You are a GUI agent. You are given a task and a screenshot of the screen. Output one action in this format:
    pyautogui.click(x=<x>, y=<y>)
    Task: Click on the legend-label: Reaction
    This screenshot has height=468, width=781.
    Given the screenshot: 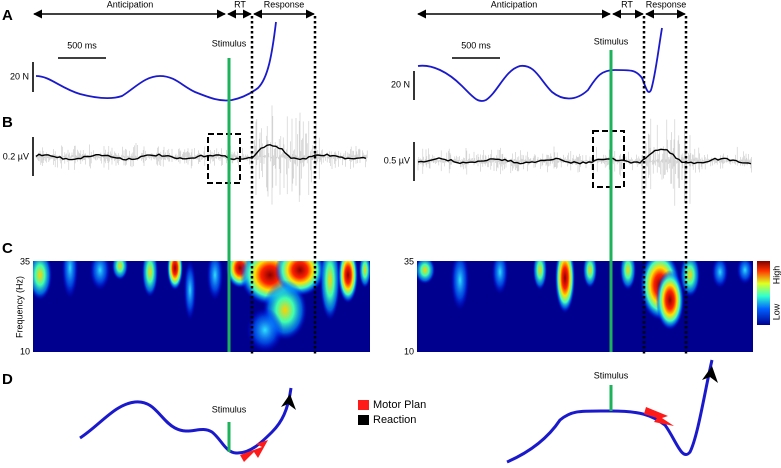 What is the action you would take?
    pyautogui.click(x=394, y=420)
    